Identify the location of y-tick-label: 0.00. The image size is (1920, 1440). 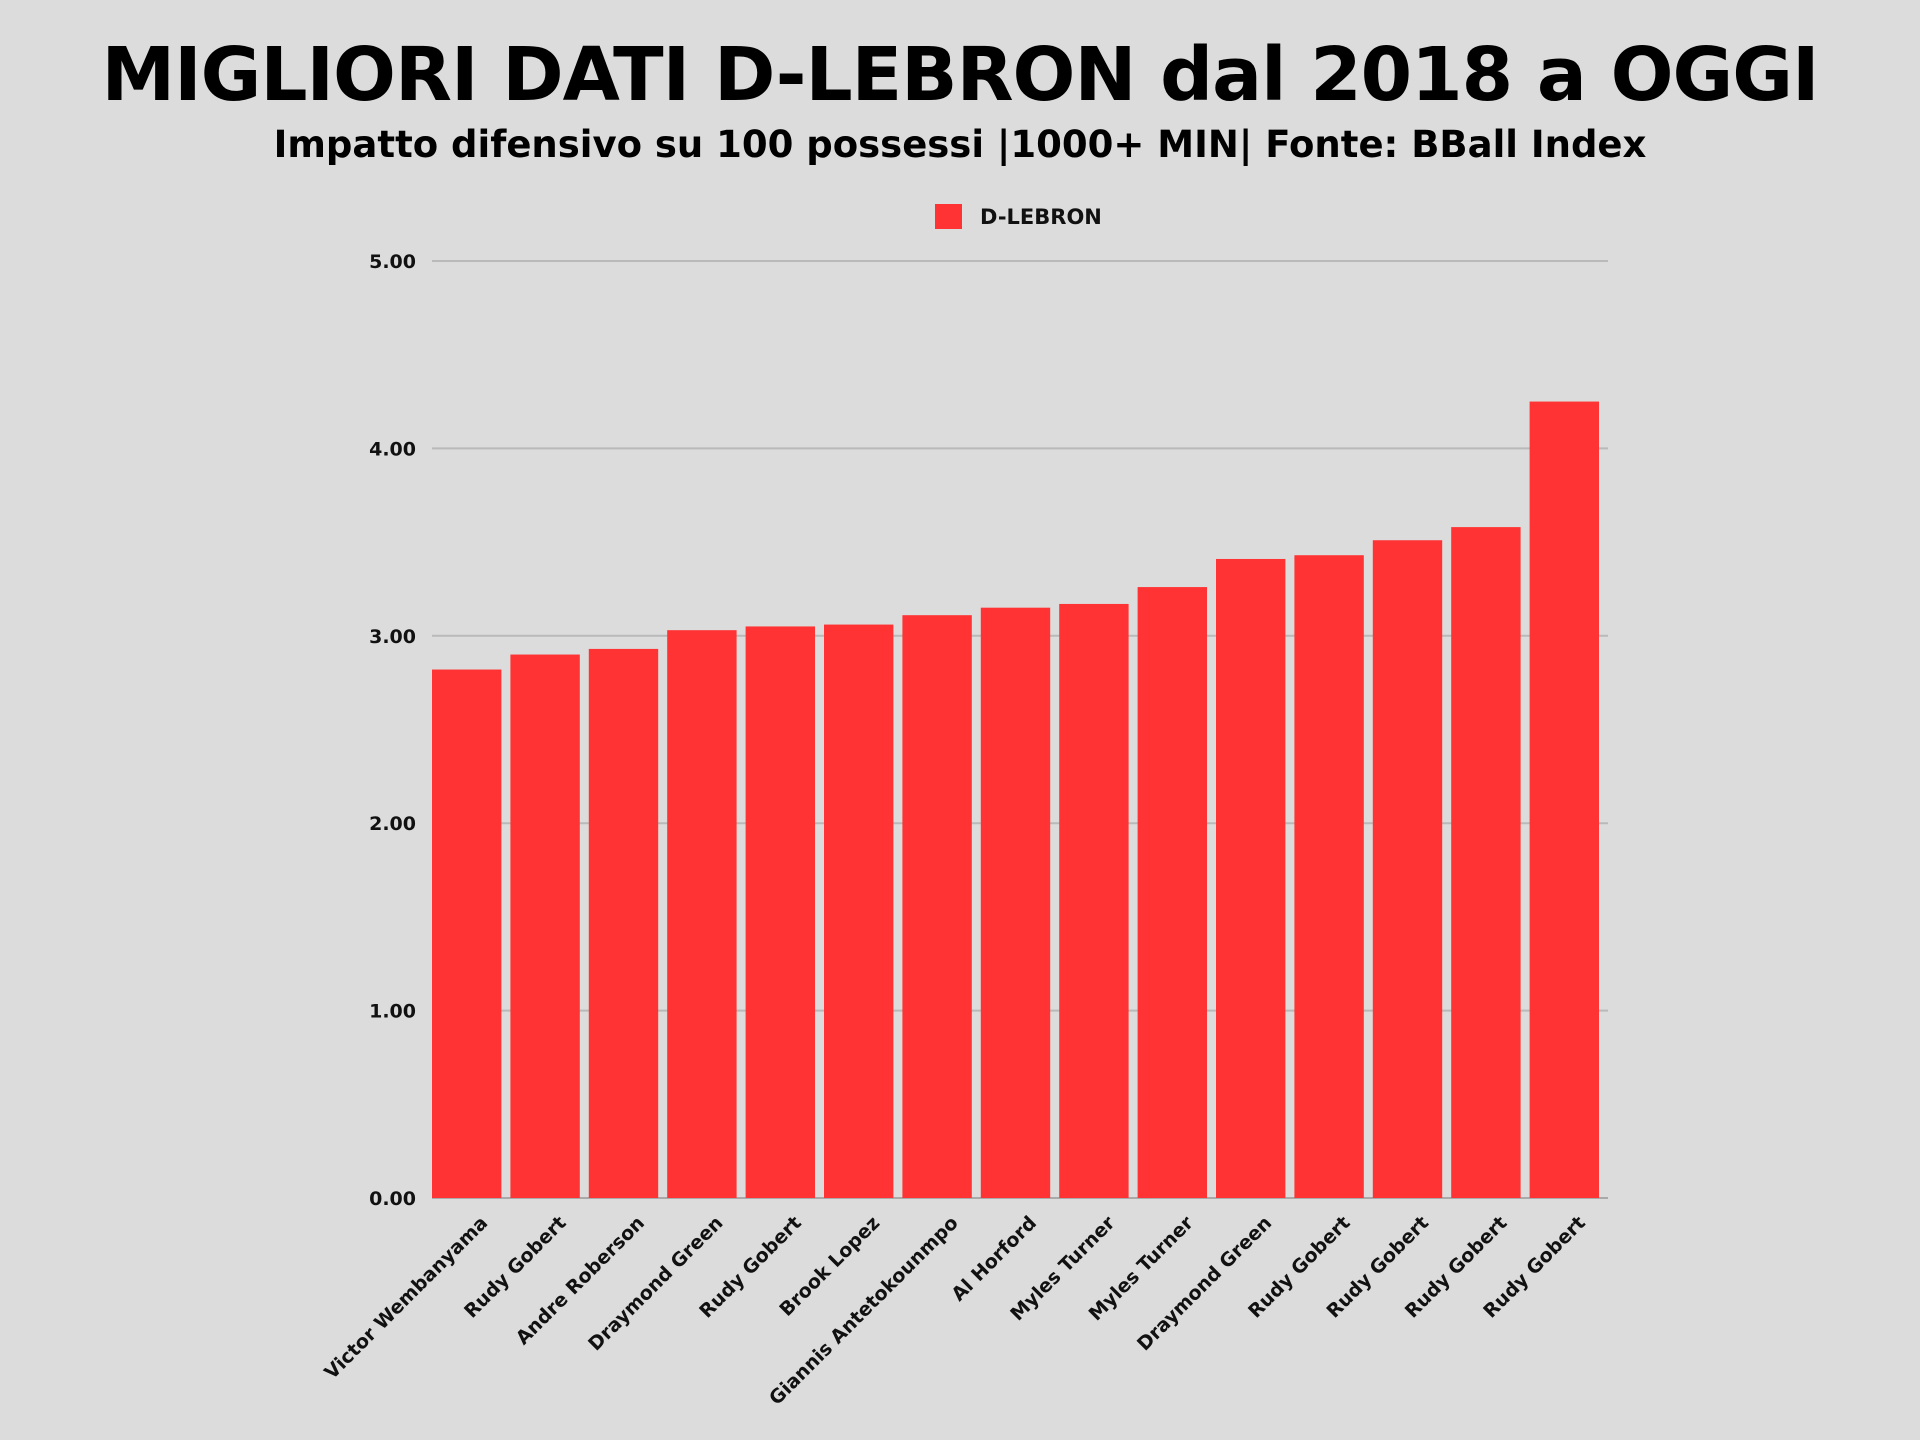
(392, 1199).